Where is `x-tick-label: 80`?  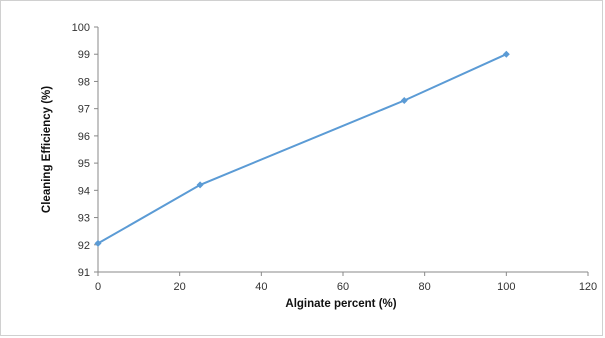 x-tick-label: 80 is located at coordinates (425, 287).